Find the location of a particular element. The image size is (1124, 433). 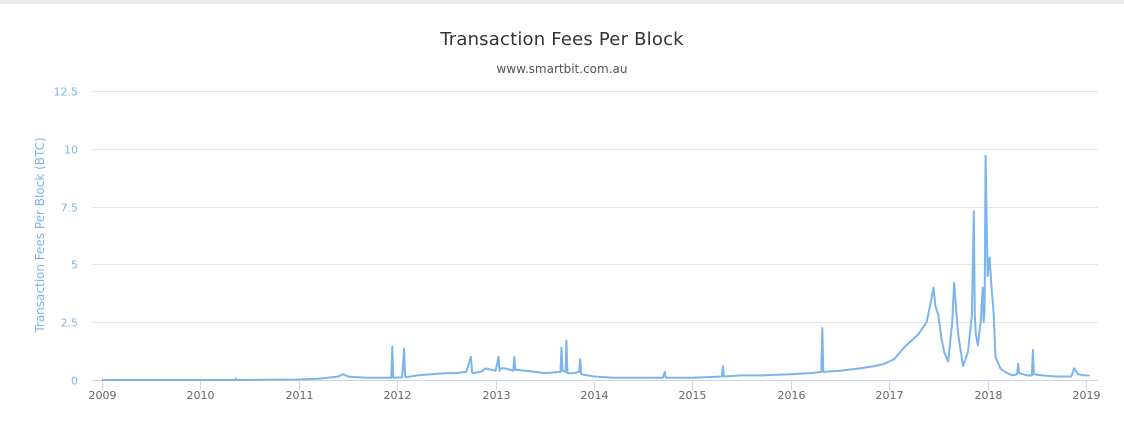

x-tick-label: 2014 is located at coordinates (595, 395).